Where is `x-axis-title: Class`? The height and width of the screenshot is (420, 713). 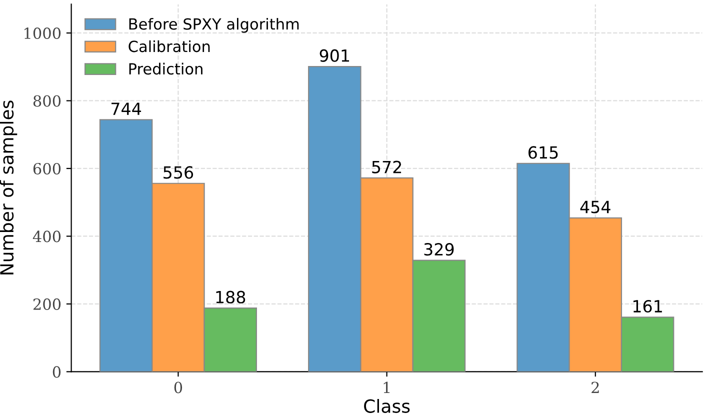 x-axis-title: Class is located at coordinates (387, 405).